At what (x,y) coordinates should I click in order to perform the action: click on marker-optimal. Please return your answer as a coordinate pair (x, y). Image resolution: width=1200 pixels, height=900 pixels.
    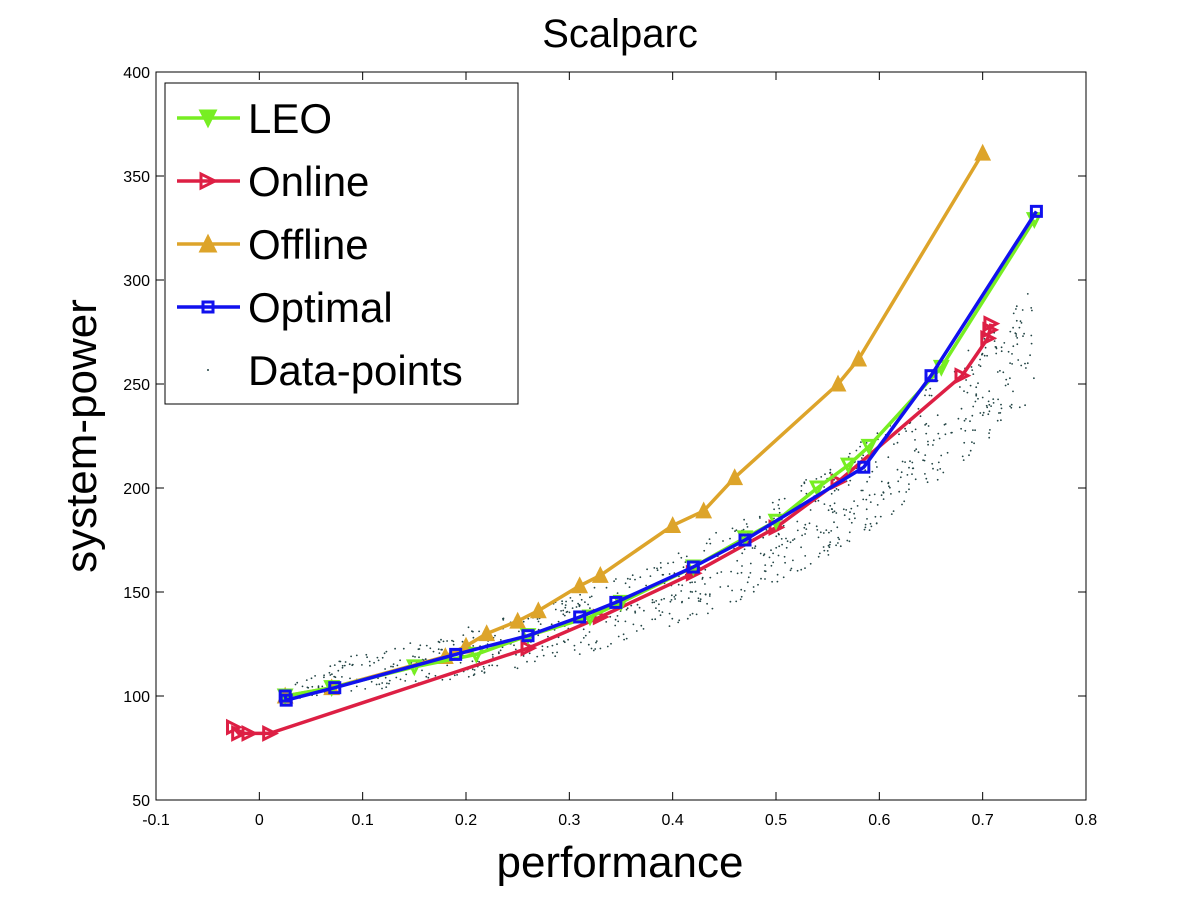
    Looking at the image, I should click on (335, 688).